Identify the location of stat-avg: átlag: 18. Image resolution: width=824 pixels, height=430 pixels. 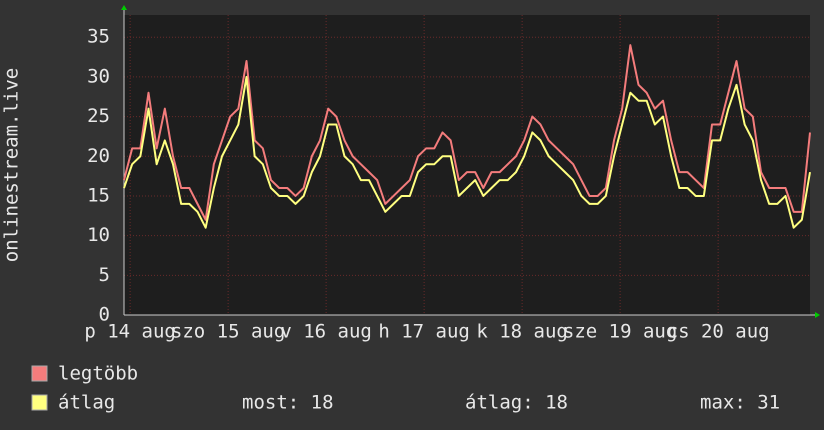
(516, 403).